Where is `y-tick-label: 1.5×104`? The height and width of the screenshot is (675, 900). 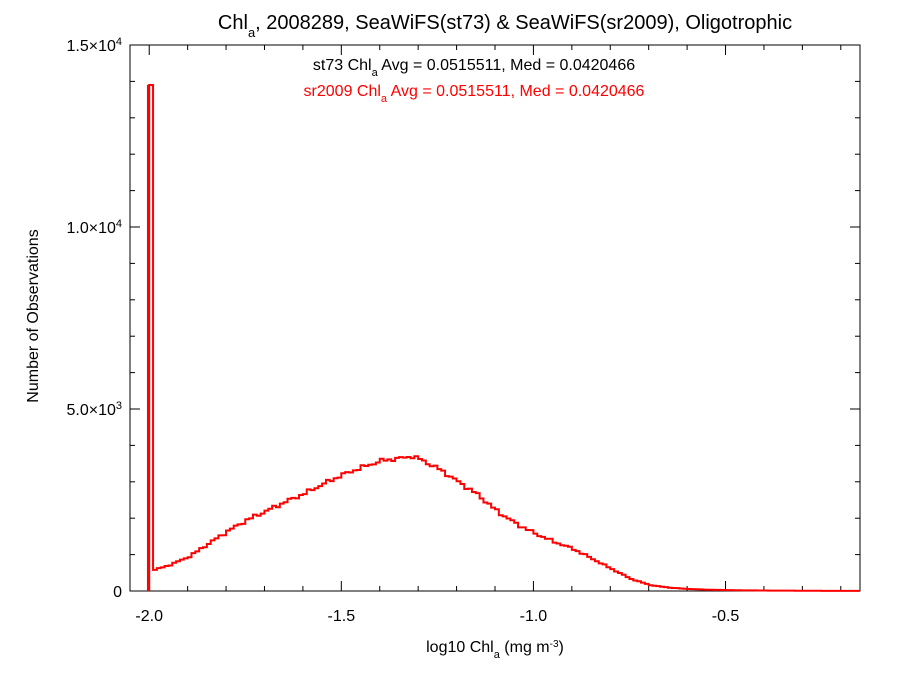 y-tick-label: 1.5×104 is located at coordinates (94, 45).